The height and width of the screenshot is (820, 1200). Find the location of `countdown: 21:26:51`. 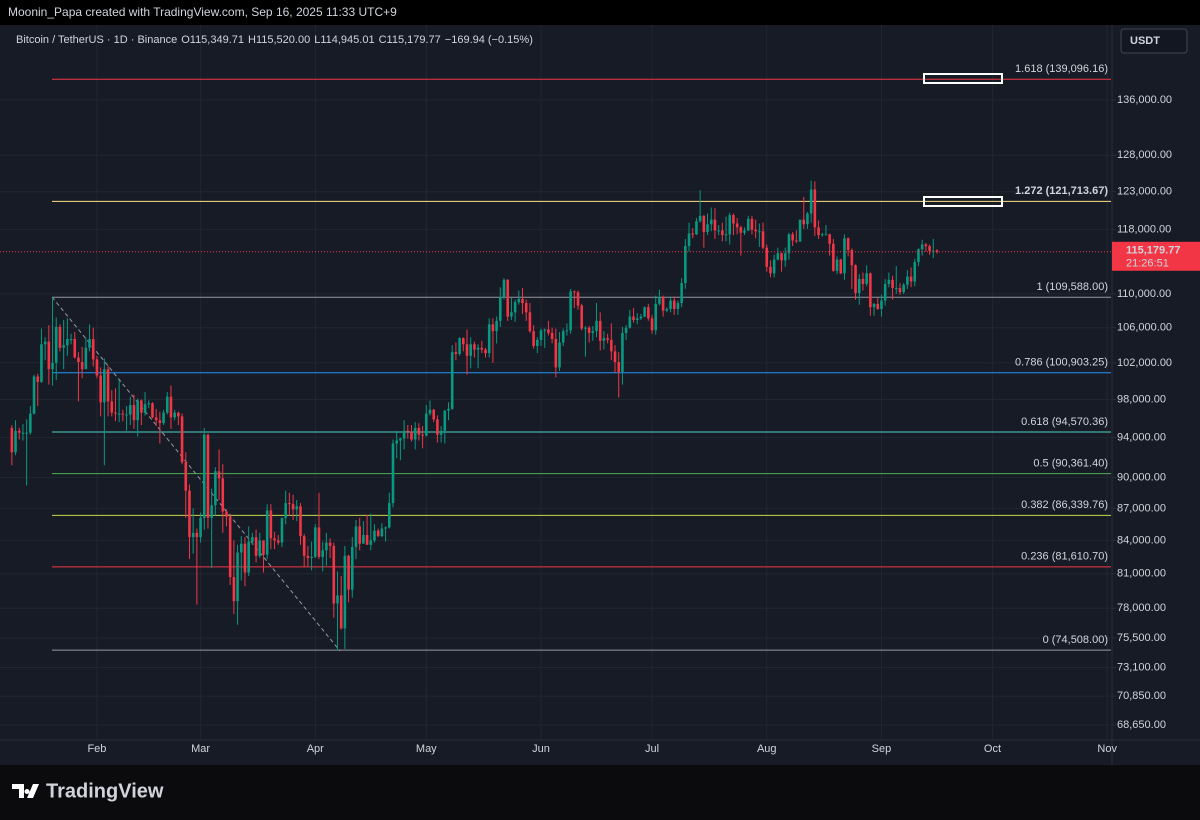

countdown: 21:26:51 is located at coordinates (1147, 264).